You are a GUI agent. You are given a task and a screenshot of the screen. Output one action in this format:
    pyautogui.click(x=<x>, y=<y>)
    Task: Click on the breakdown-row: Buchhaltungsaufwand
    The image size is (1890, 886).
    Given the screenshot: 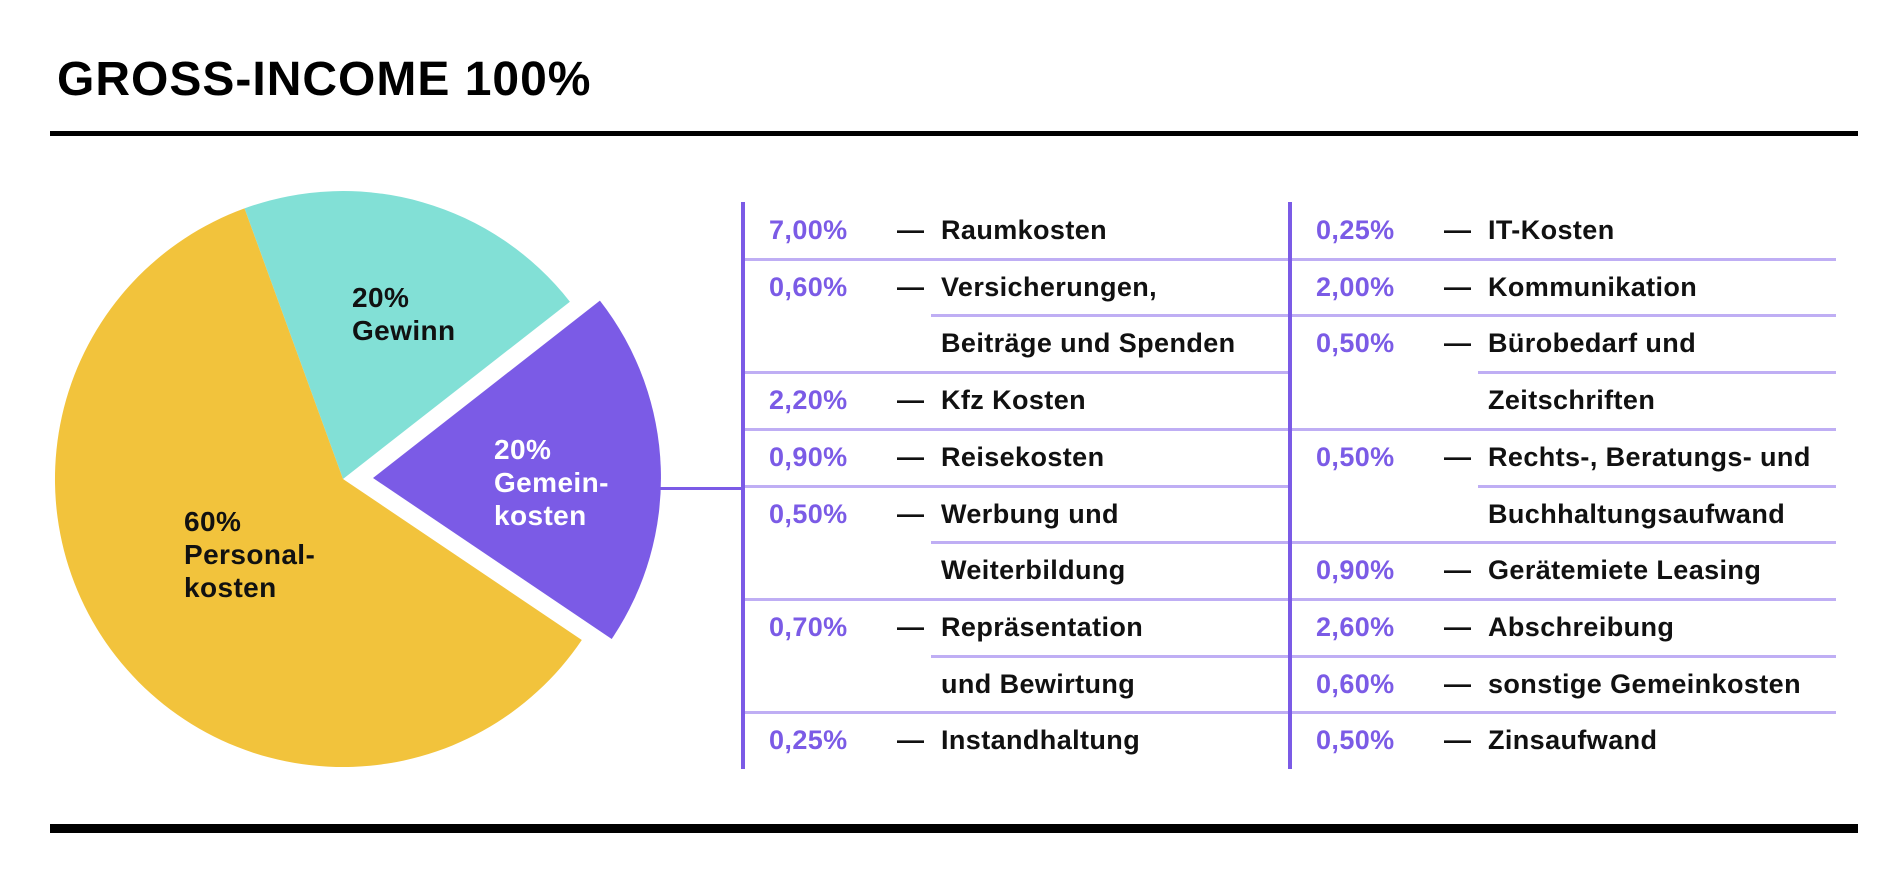 What is the action you would take?
    pyautogui.click(x=1564, y=514)
    